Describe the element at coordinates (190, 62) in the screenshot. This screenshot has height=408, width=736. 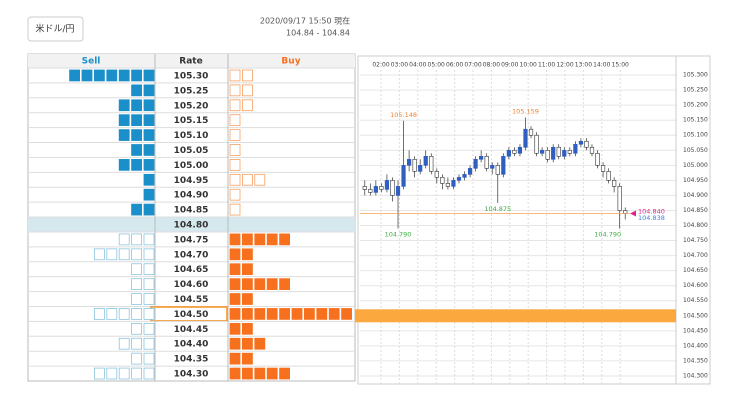
I see `rate-header: Rate` at that location.